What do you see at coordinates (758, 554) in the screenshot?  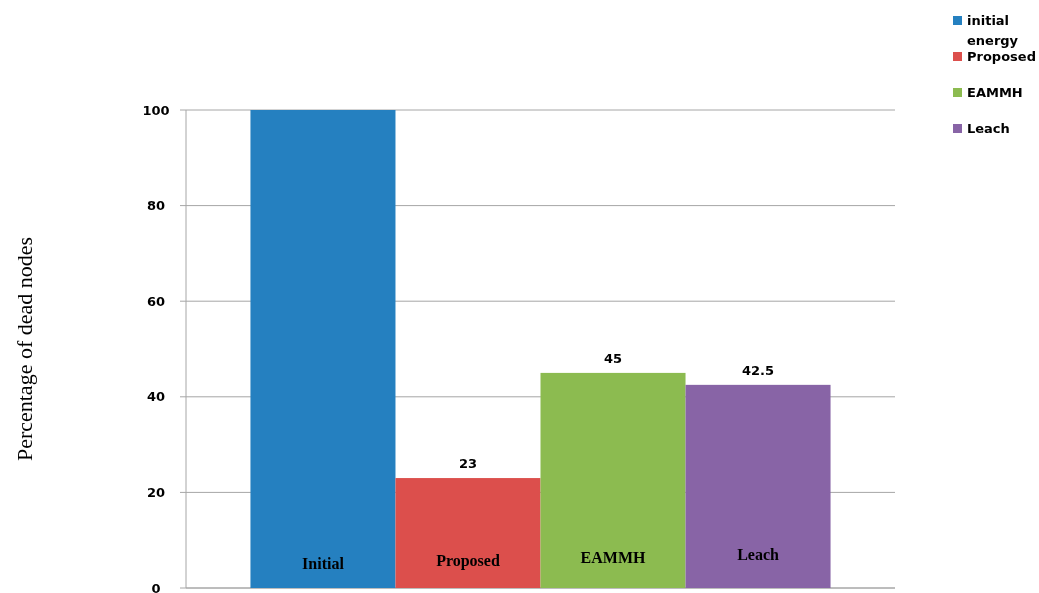 I see `annotation: Leach` at bounding box center [758, 554].